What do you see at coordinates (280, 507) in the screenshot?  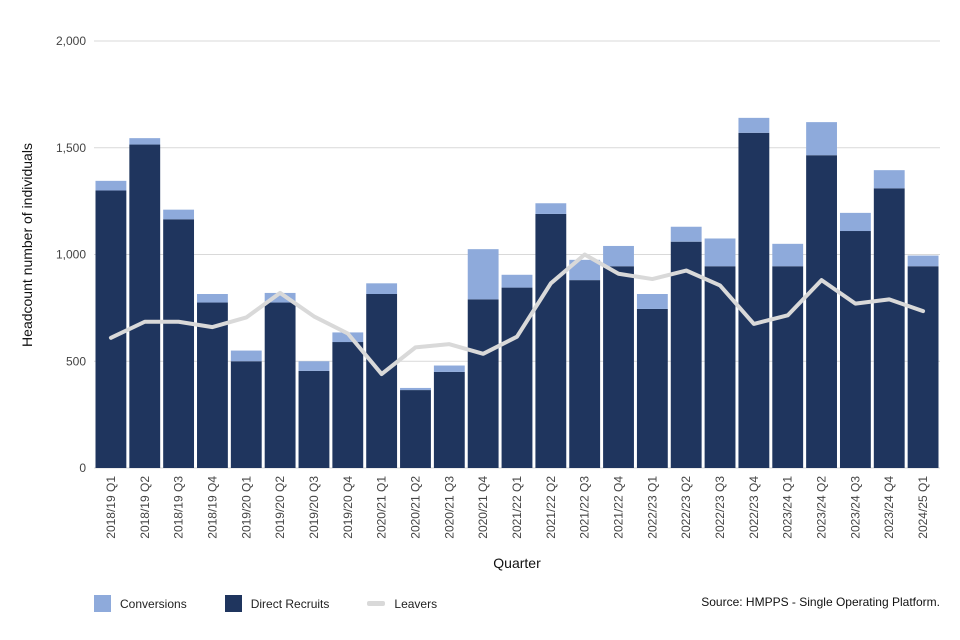 I see `x-tick-label: 2019/20 Q2` at bounding box center [280, 507].